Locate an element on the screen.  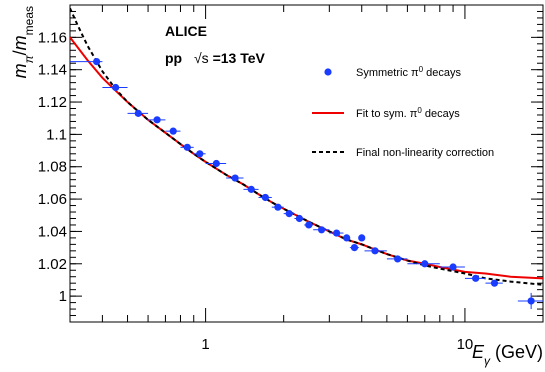
x-tick-label-1: 10 is located at coordinates (465, 344).